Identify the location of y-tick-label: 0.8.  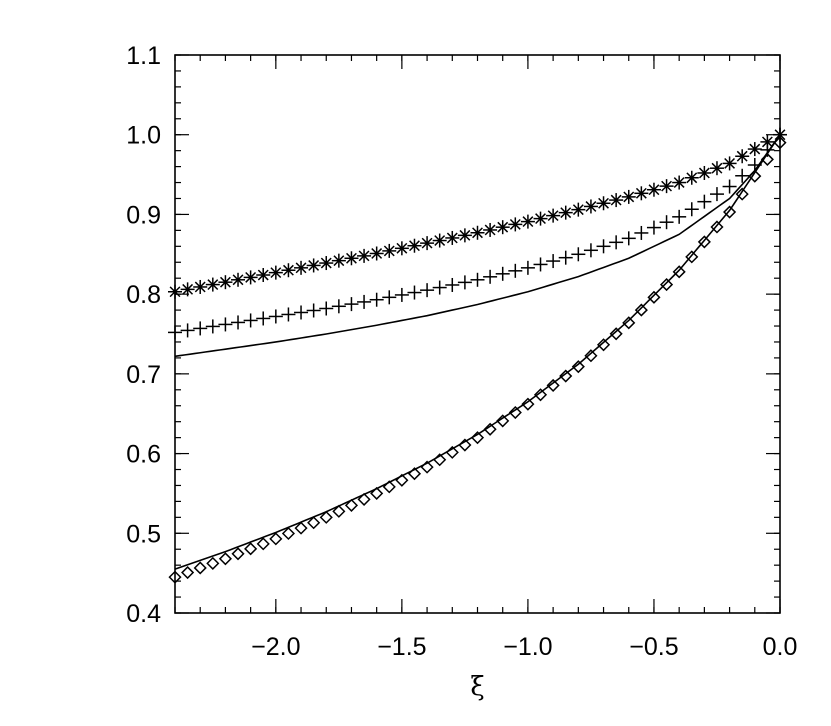
(143, 295).